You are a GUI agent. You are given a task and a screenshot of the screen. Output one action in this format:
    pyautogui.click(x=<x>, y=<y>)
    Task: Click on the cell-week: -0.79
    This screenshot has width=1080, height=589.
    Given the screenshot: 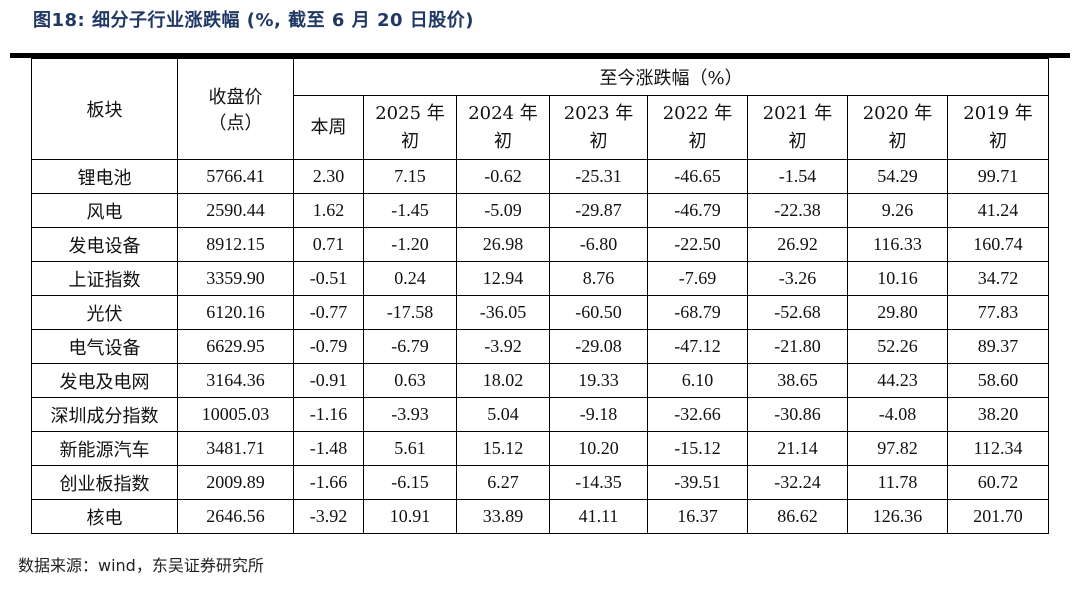 What is the action you would take?
    pyautogui.click(x=328, y=346)
    